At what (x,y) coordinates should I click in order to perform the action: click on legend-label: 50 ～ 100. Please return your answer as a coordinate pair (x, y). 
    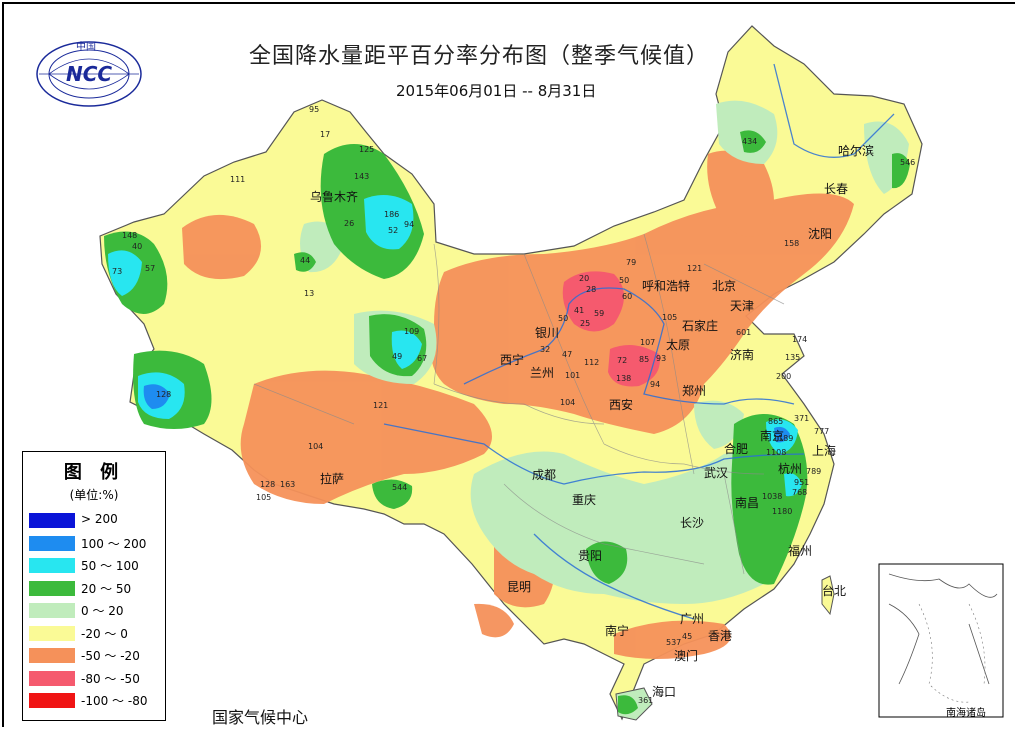
    Looking at the image, I should click on (110, 566).